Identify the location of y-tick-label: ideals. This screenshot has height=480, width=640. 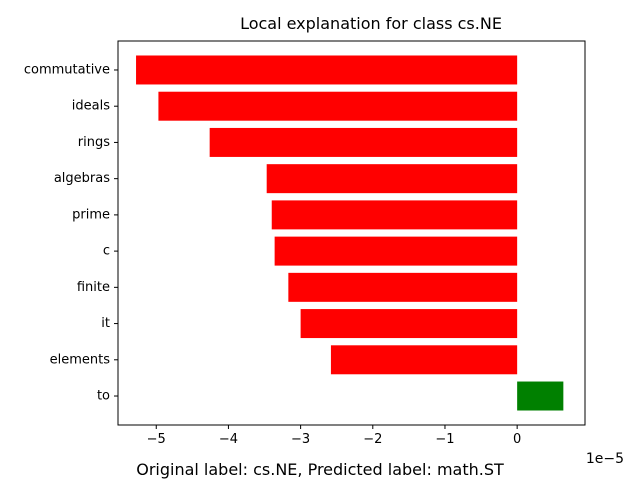
(91, 106).